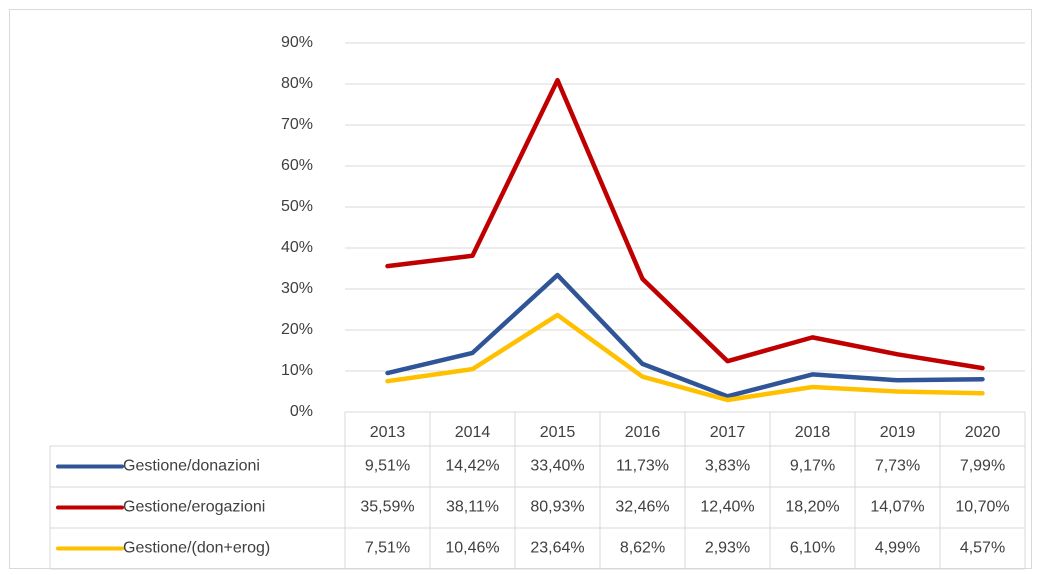 This screenshot has height=575, width=1041. Describe the element at coordinates (191, 466) in the screenshot. I see `legend-label: Gestione/donazioni` at that location.